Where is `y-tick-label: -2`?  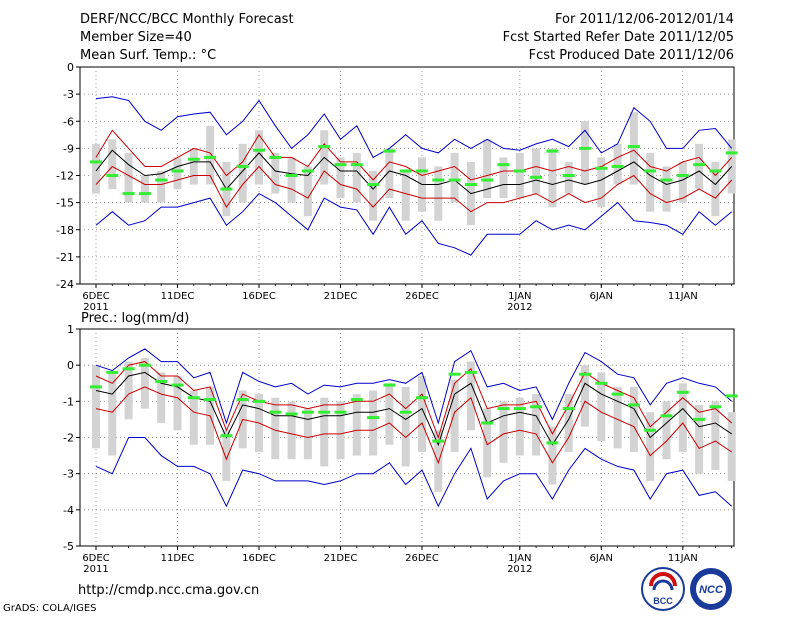 y-tick-label: -2 is located at coordinates (68, 438).